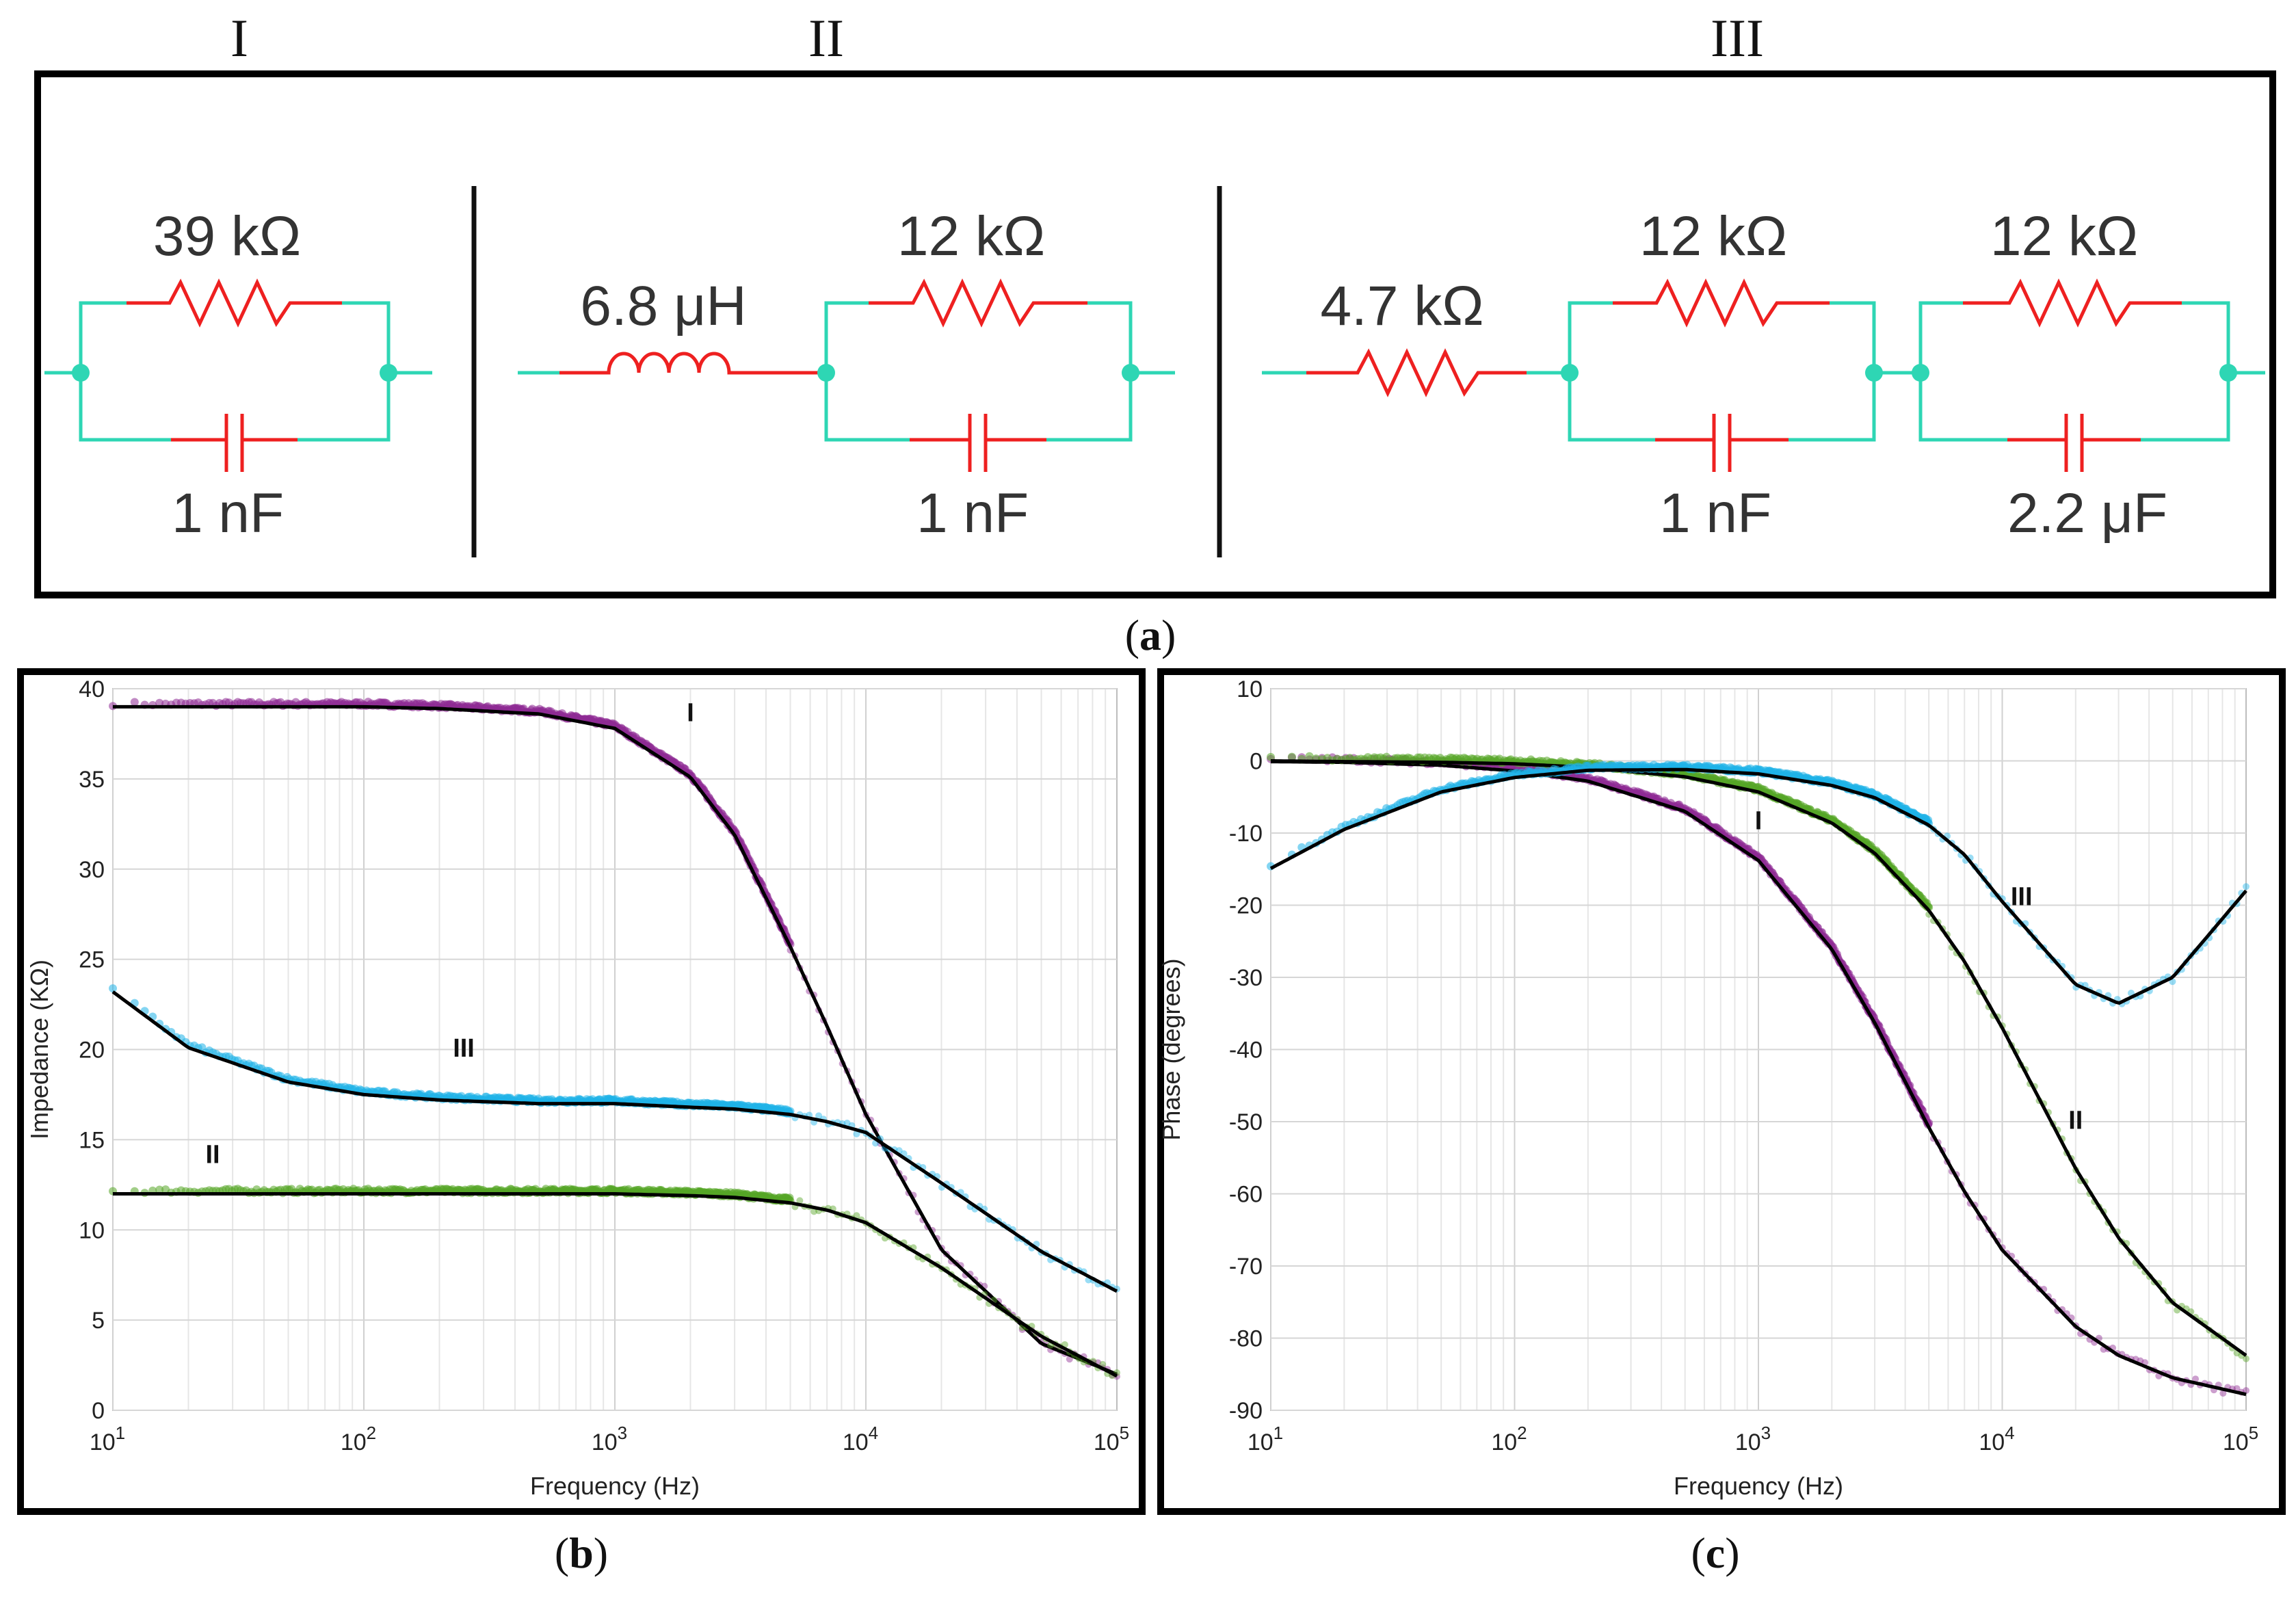  What do you see at coordinates (1246, 834) in the screenshot?
I see `y-tick-label: -10` at bounding box center [1246, 834].